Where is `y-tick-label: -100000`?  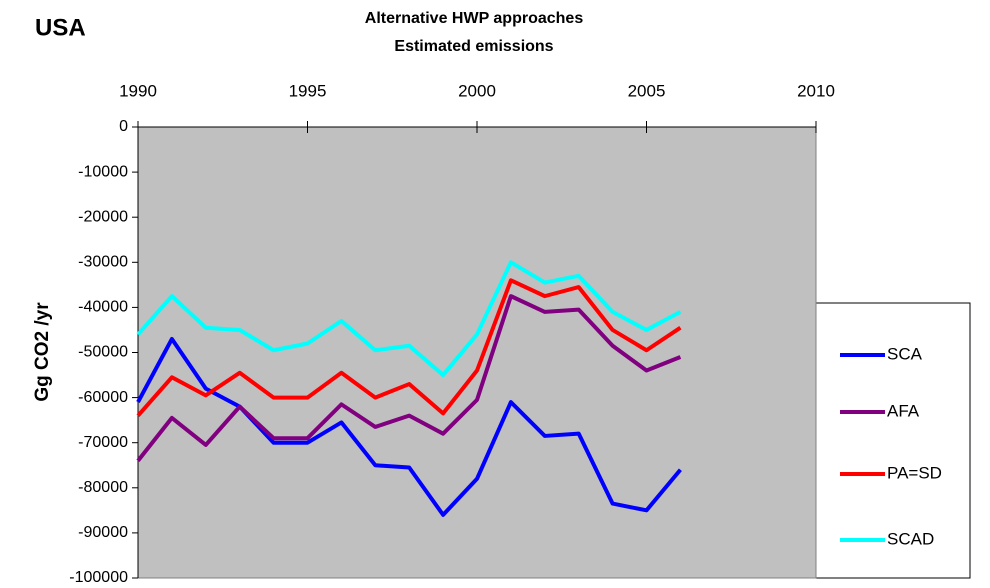
y-tick-label: -100000 is located at coordinates (98, 577).